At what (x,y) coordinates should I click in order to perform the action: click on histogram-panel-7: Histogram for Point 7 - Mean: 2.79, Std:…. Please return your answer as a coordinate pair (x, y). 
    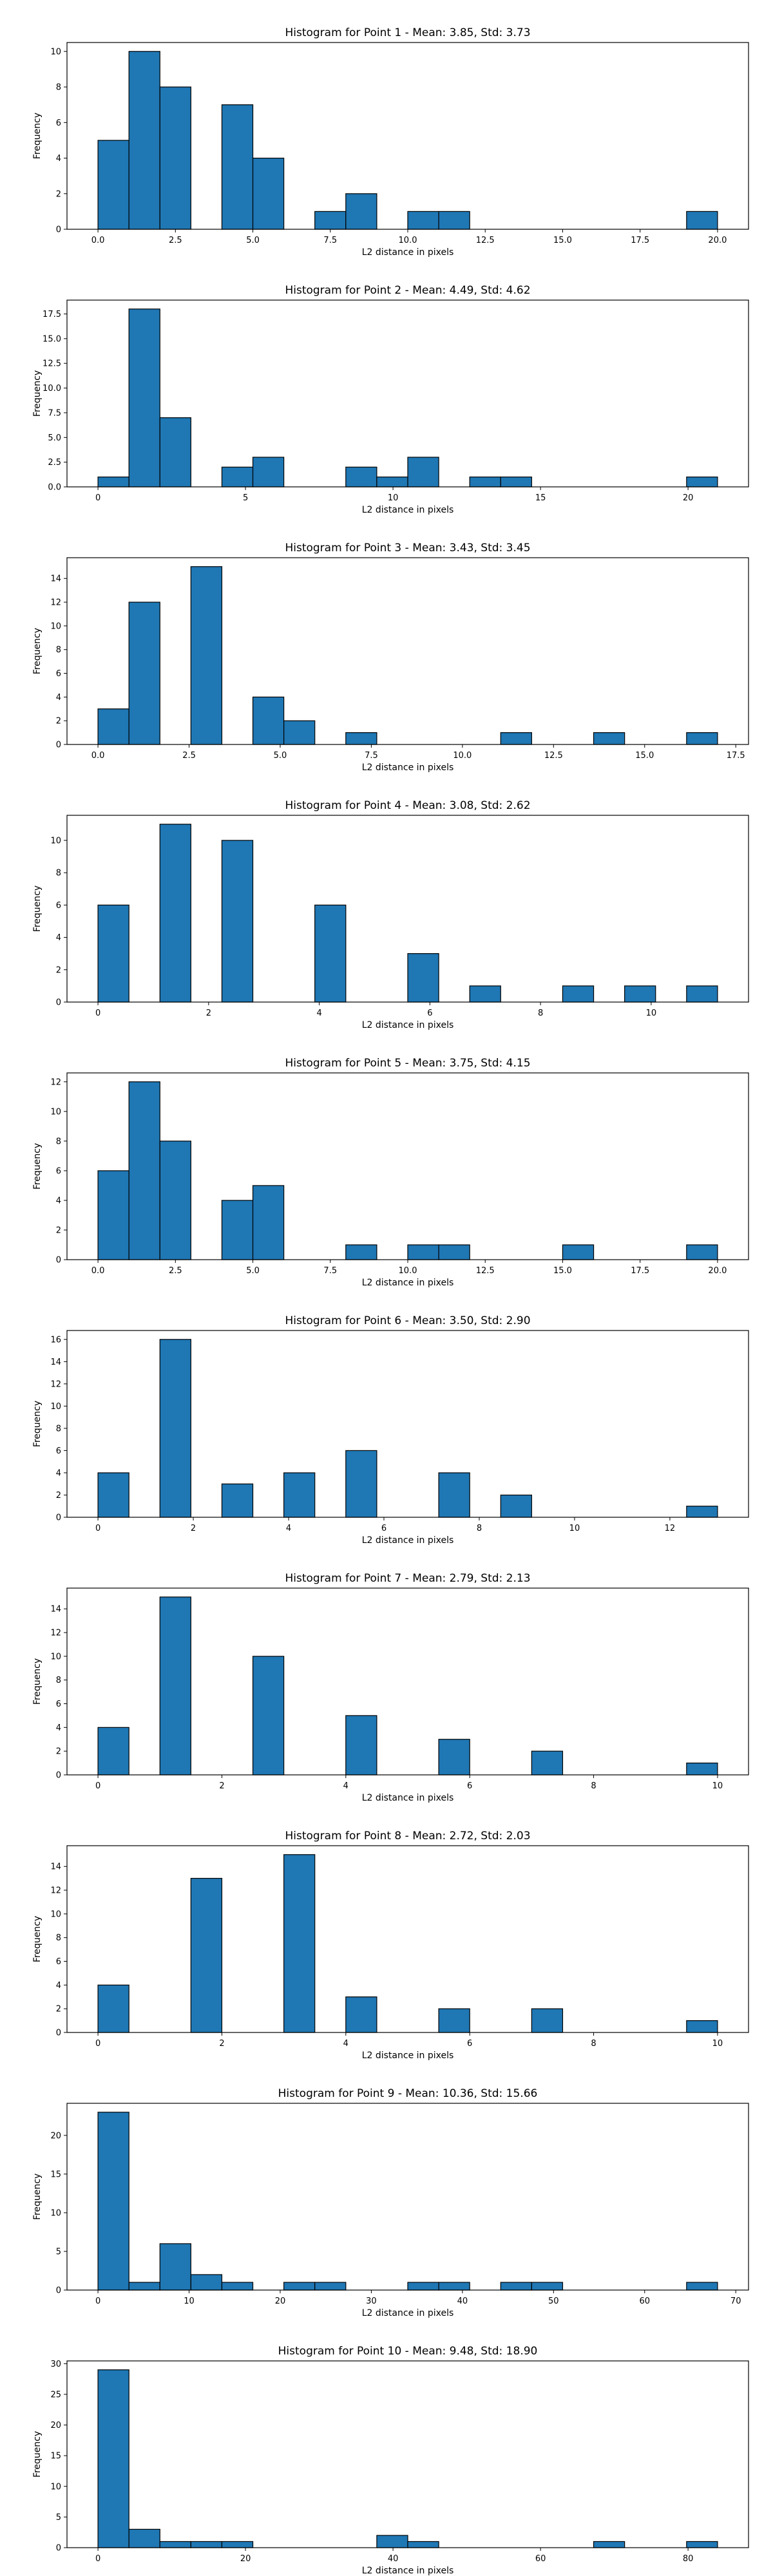
    Looking at the image, I should click on (390, 1688).